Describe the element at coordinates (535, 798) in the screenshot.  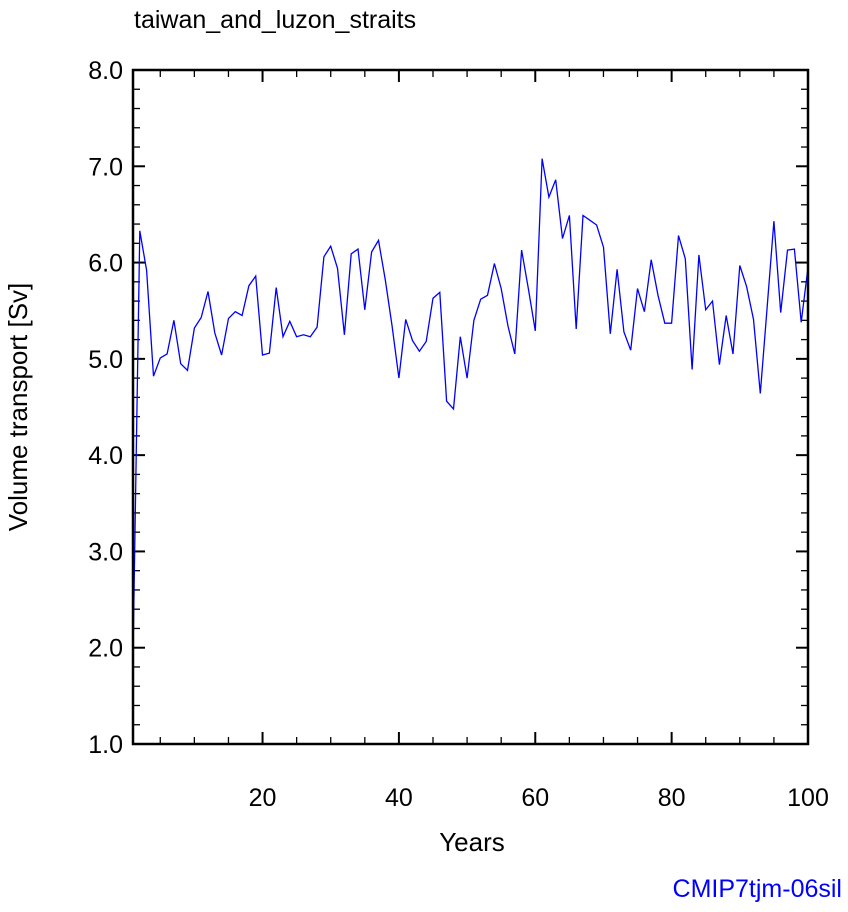
I see `x-tick-label: 60` at that location.